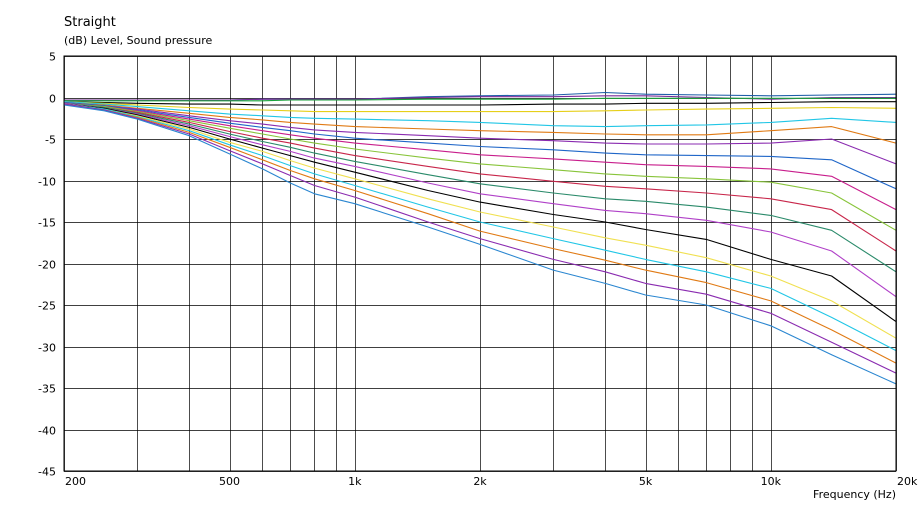  What do you see at coordinates (138, 40) in the screenshot?
I see `y-axis-label: (dB) Level, Sound pressure` at bounding box center [138, 40].